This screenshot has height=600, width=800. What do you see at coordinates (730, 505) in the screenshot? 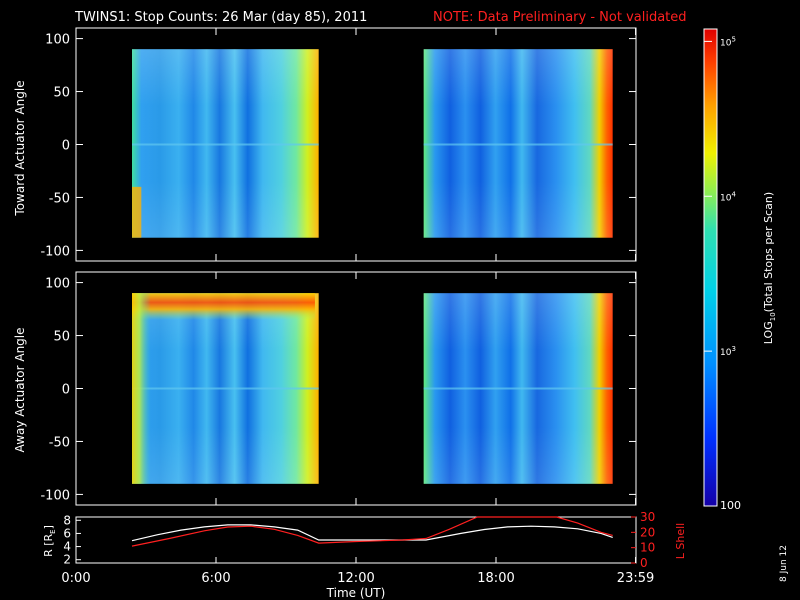
I see `colorbar-min-label: 100` at bounding box center [730, 505].